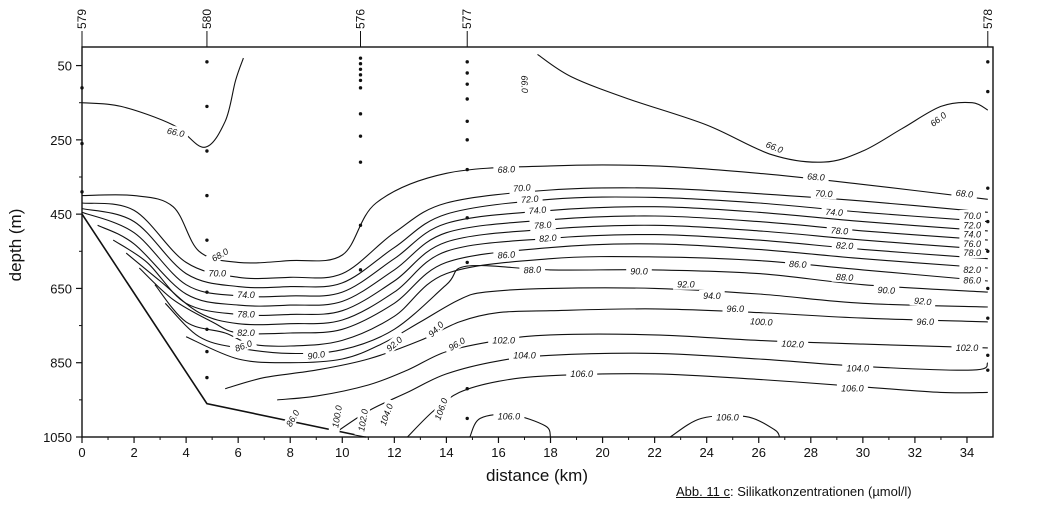 Image resolution: width=1059 pixels, height=508 pixels. I want to click on contour-label-55: 106.0, so click(441, 409).